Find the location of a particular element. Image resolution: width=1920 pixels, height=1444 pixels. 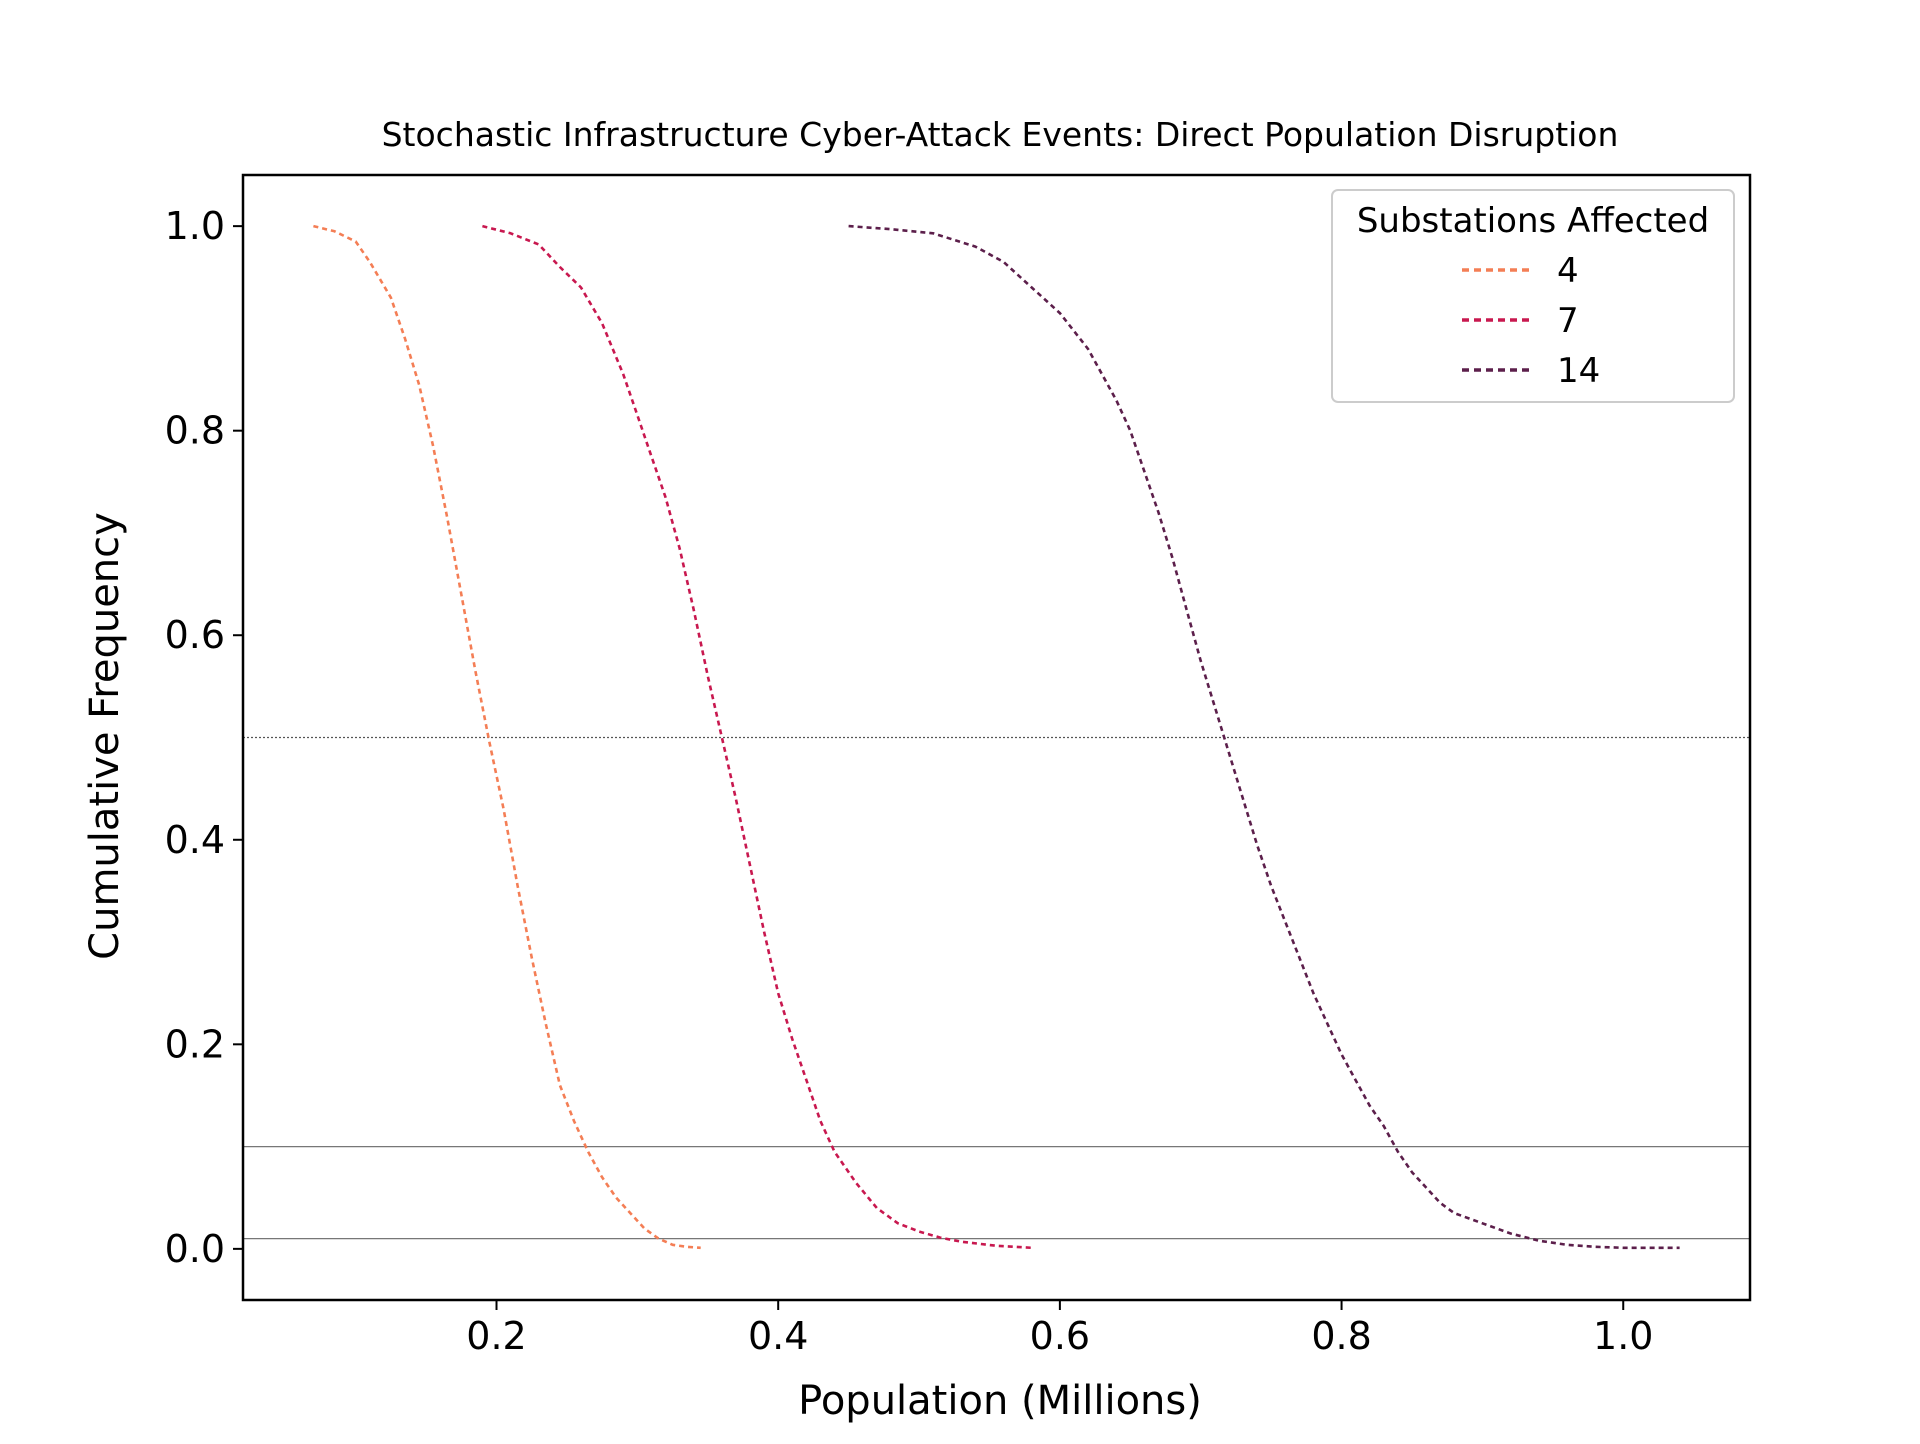

y-axis-label: Cumulative Frequency is located at coordinates (105, 736).